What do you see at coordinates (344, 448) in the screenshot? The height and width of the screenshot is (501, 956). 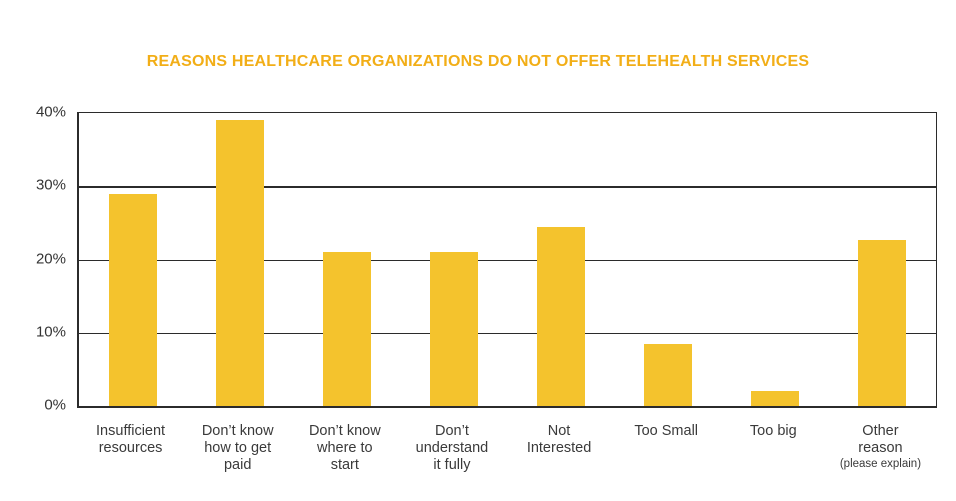 I see `category-label: Don’t know where to start` at bounding box center [344, 448].